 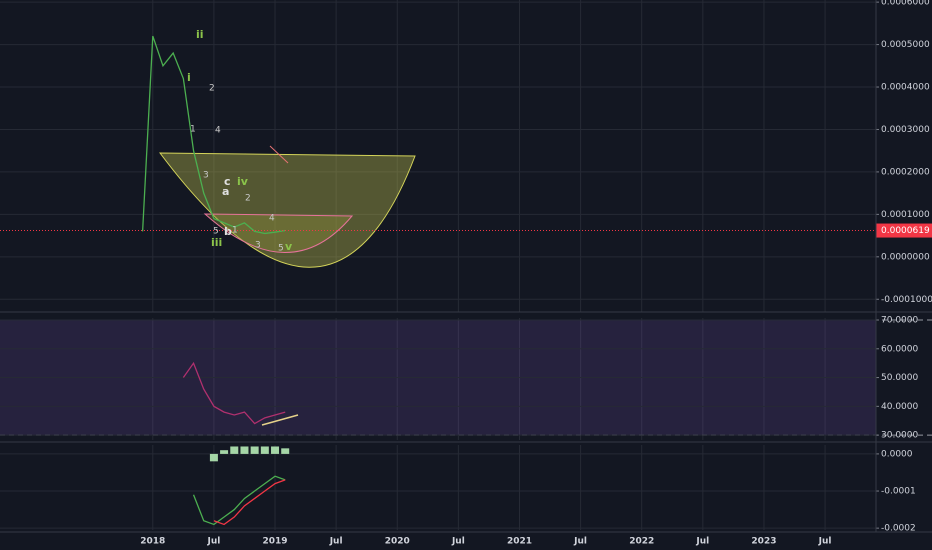 I want to click on wave-label: i, so click(x=189, y=77).